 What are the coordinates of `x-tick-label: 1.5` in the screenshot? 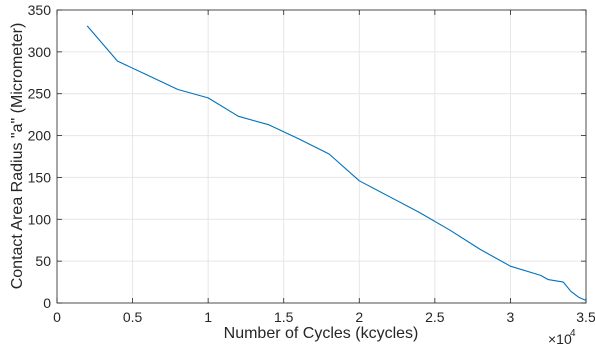 It's located at (284, 317).